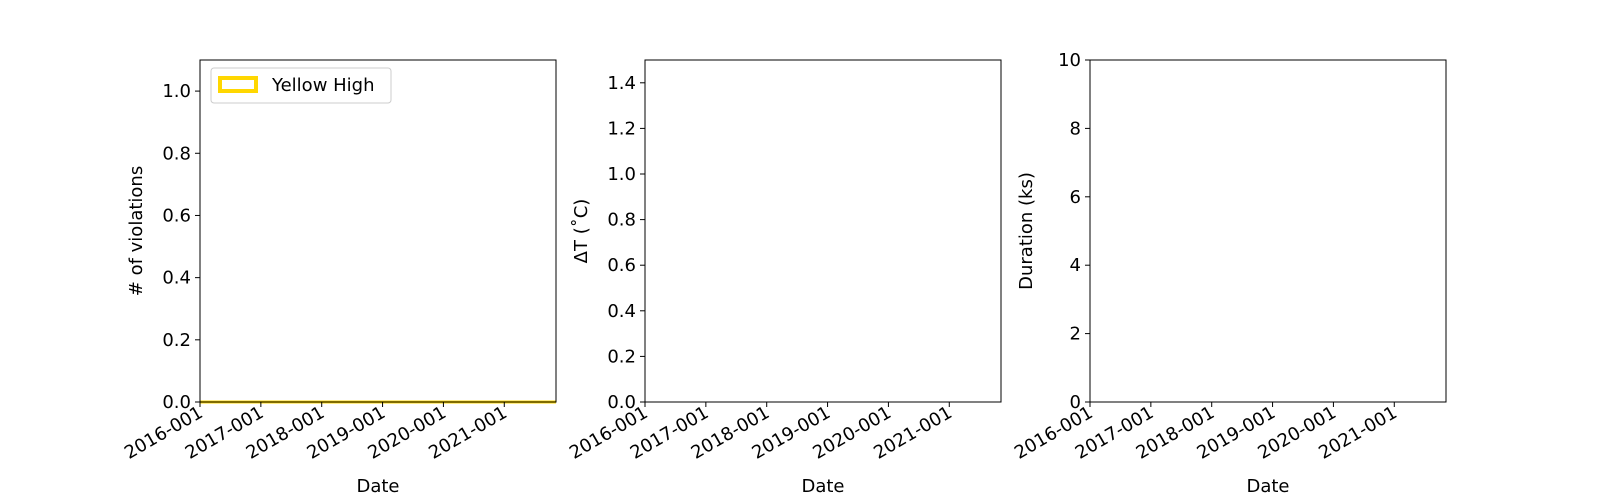  I want to click on y-axis-label: Duration (ks), so click(1026, 231).